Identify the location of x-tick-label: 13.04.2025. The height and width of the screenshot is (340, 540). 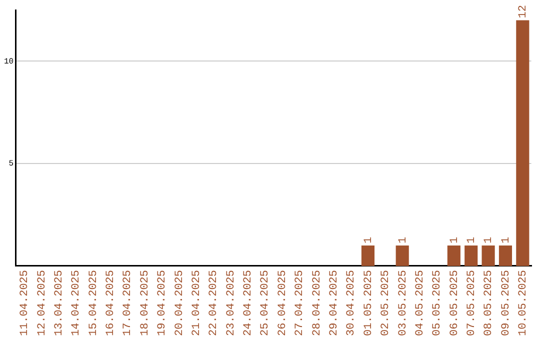
(59, 303).